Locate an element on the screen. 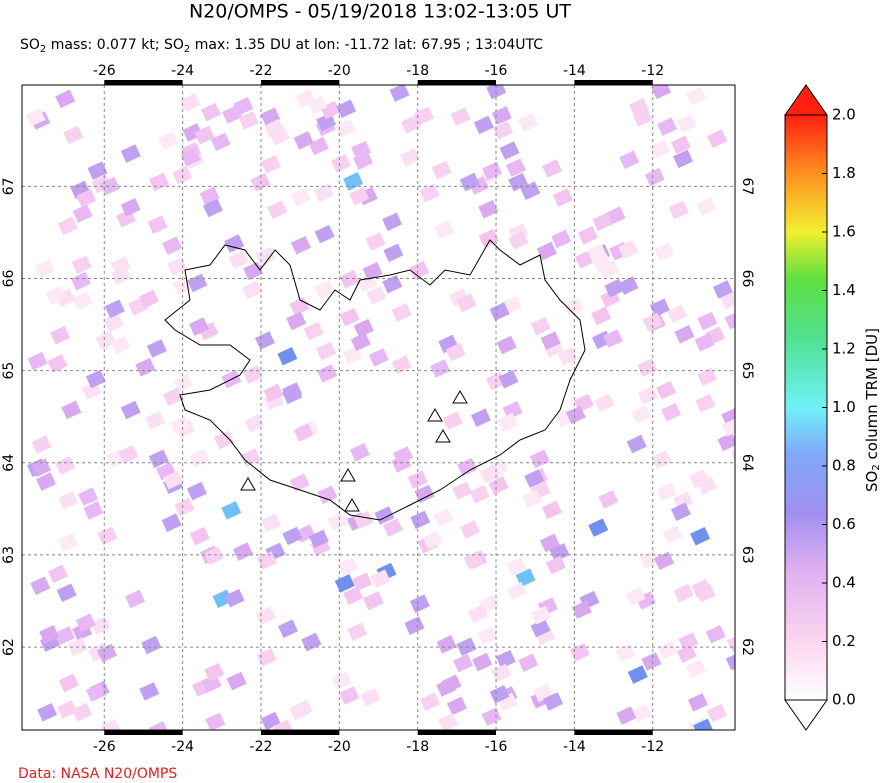 The width and height of the screenshot is (883, 783). colorbar-tick-label: 1.6 is located at coordinates (844, 232).